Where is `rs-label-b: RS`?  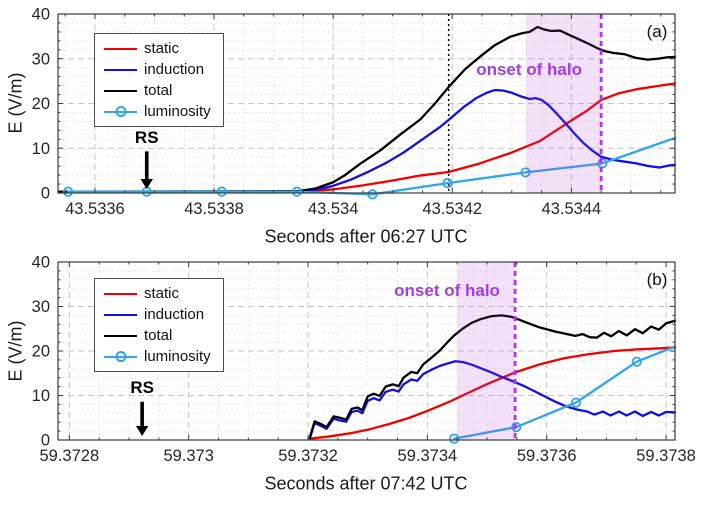
rs-label-b: RS is located at coordinates (142, 388).